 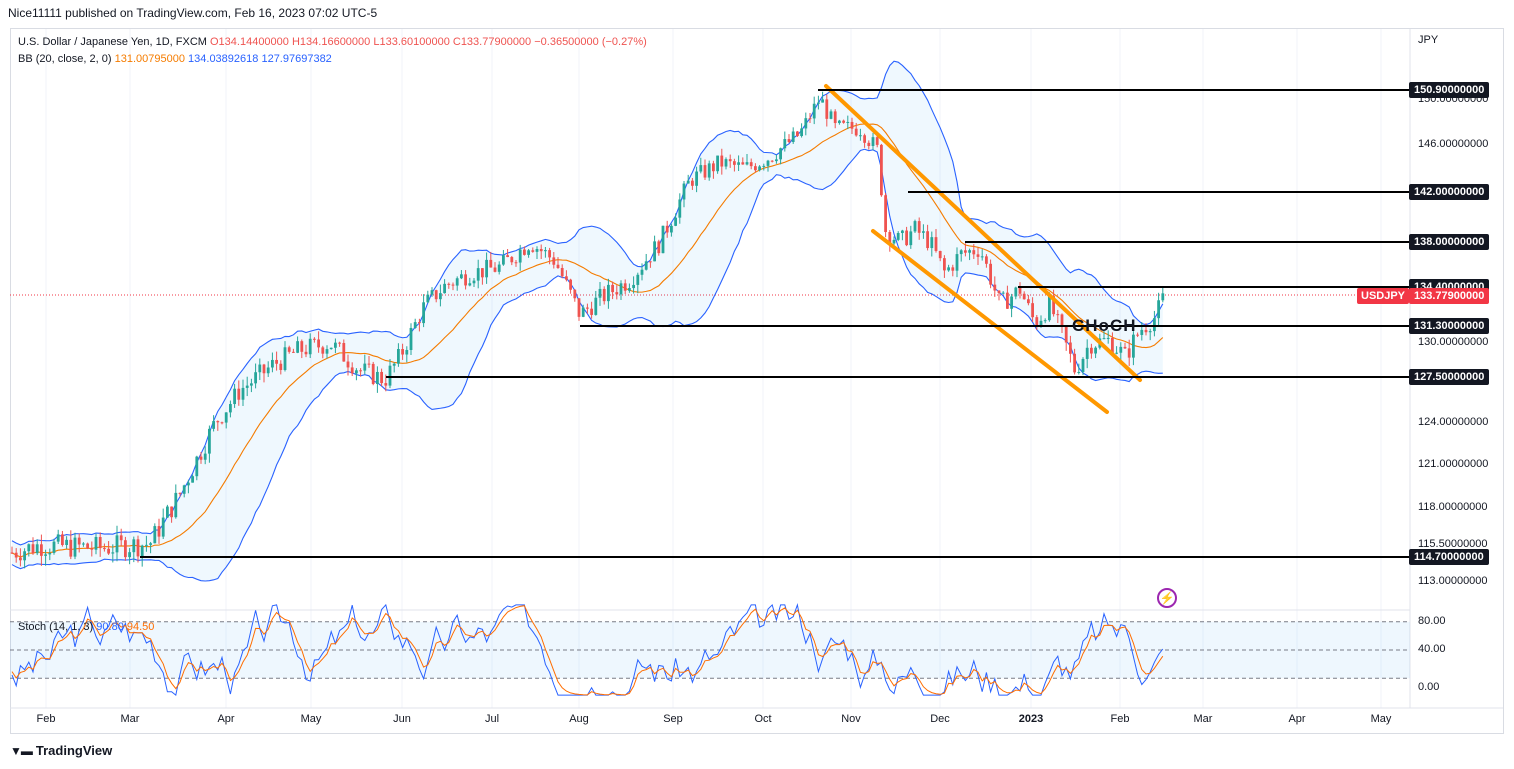 I want to click on lightning-icon: ⚡, so click(x=1167, y=598).